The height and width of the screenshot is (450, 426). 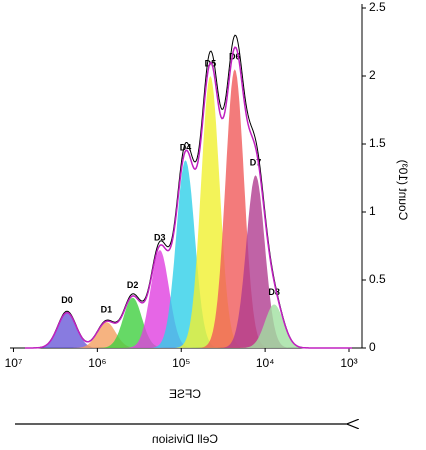 I want to click on y-tick-label: 0, so click(x=372, y=347).